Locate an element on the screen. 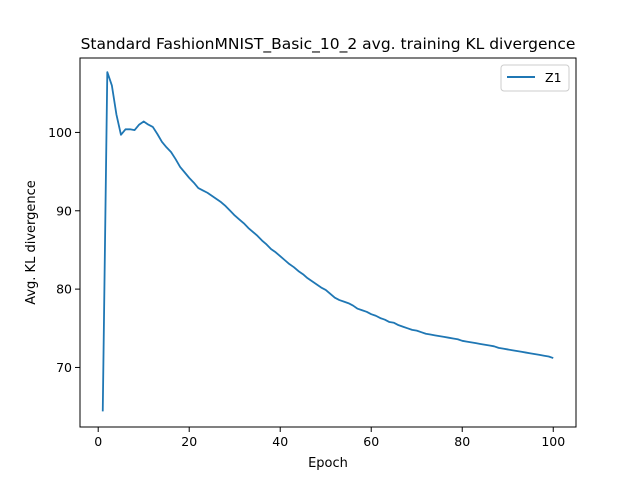  x-tick-label: 100 is located at coordinates (553, 441).